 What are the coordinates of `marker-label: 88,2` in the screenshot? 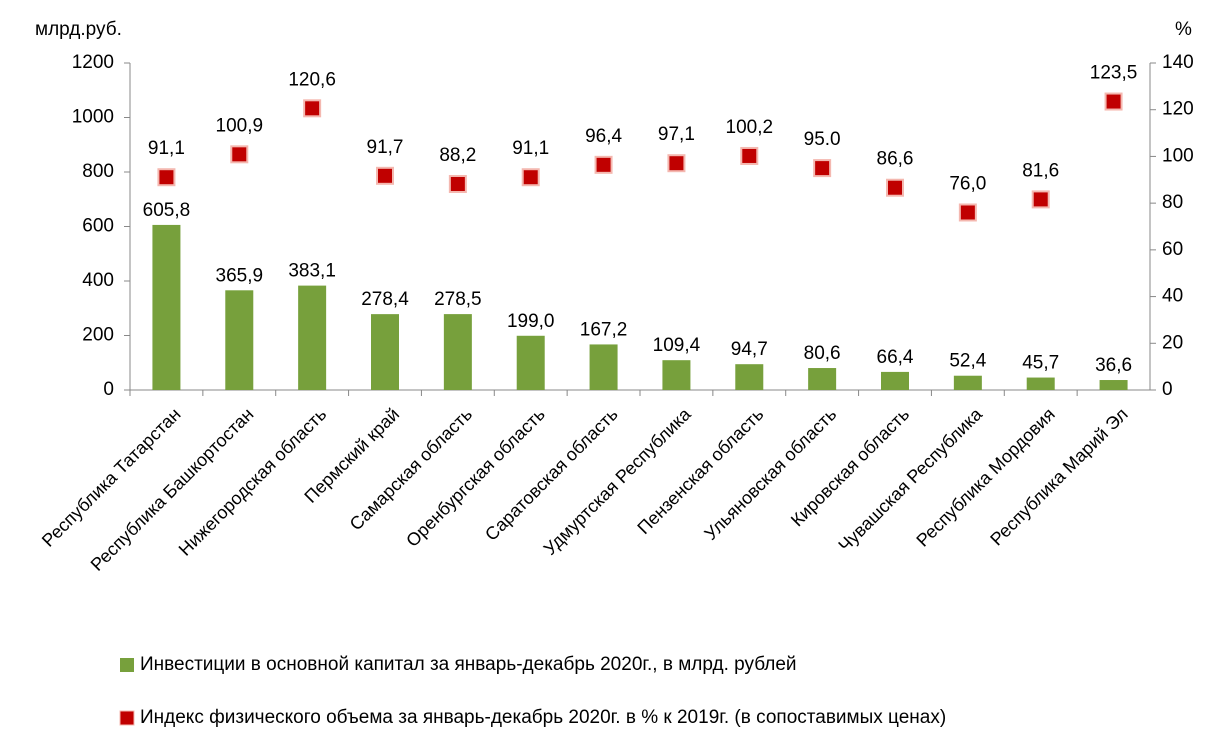 It's located at (457, 155).